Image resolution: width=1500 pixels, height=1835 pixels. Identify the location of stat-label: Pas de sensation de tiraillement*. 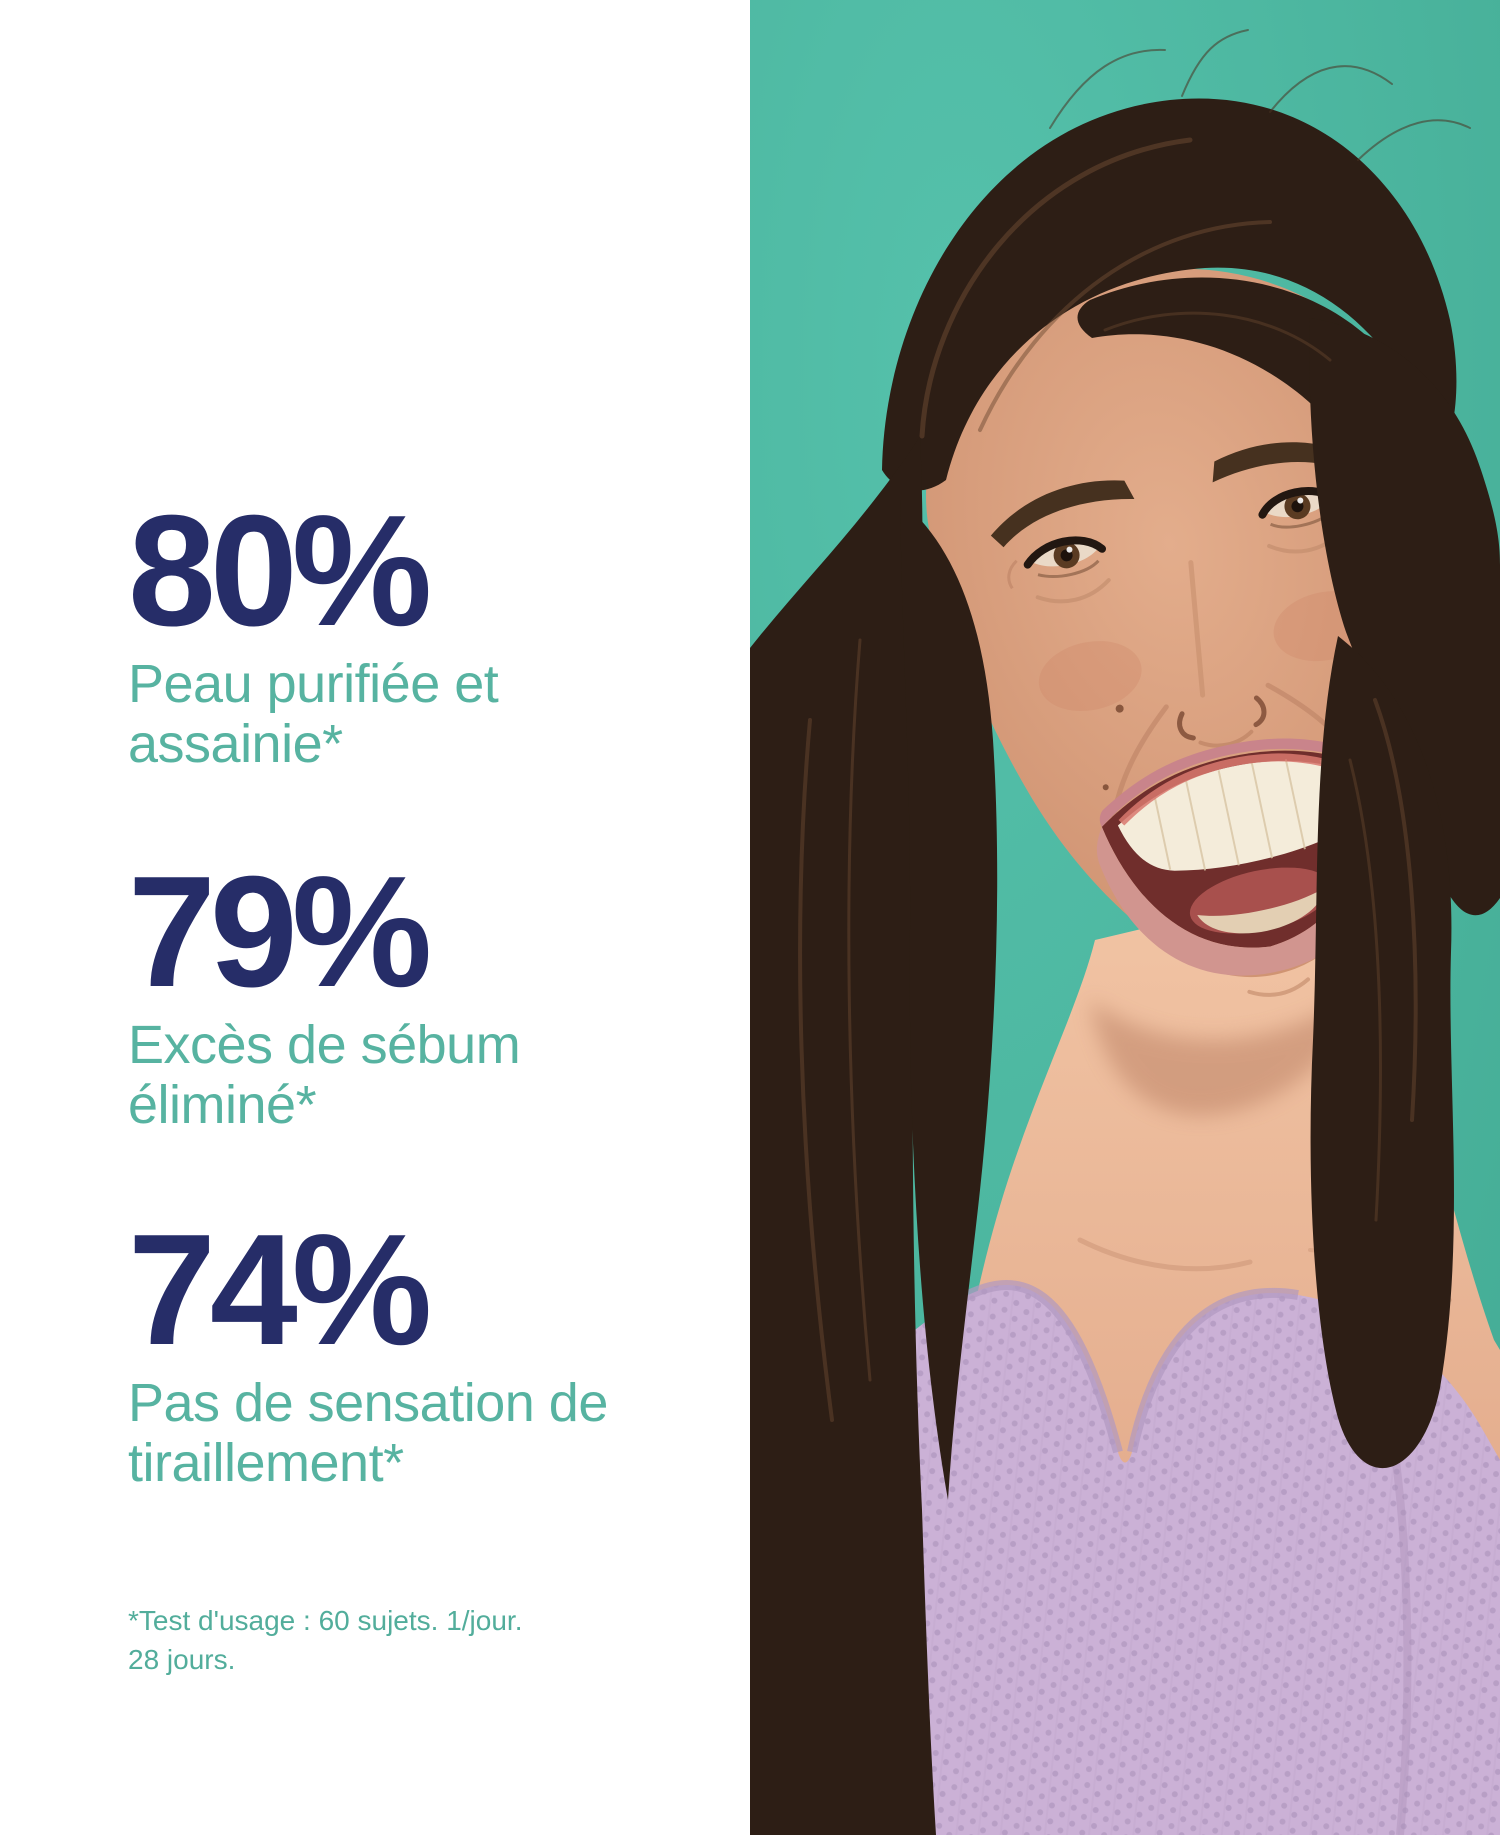
(368, 1433).